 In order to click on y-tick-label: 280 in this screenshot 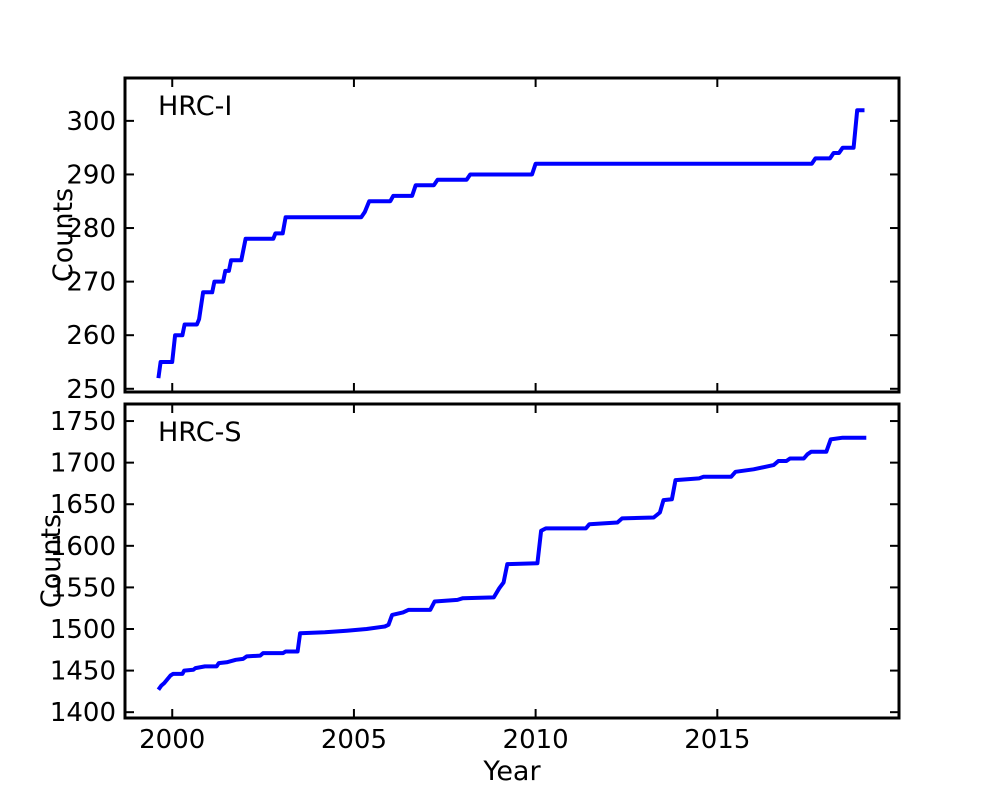, I will do `click(91, 229)`.